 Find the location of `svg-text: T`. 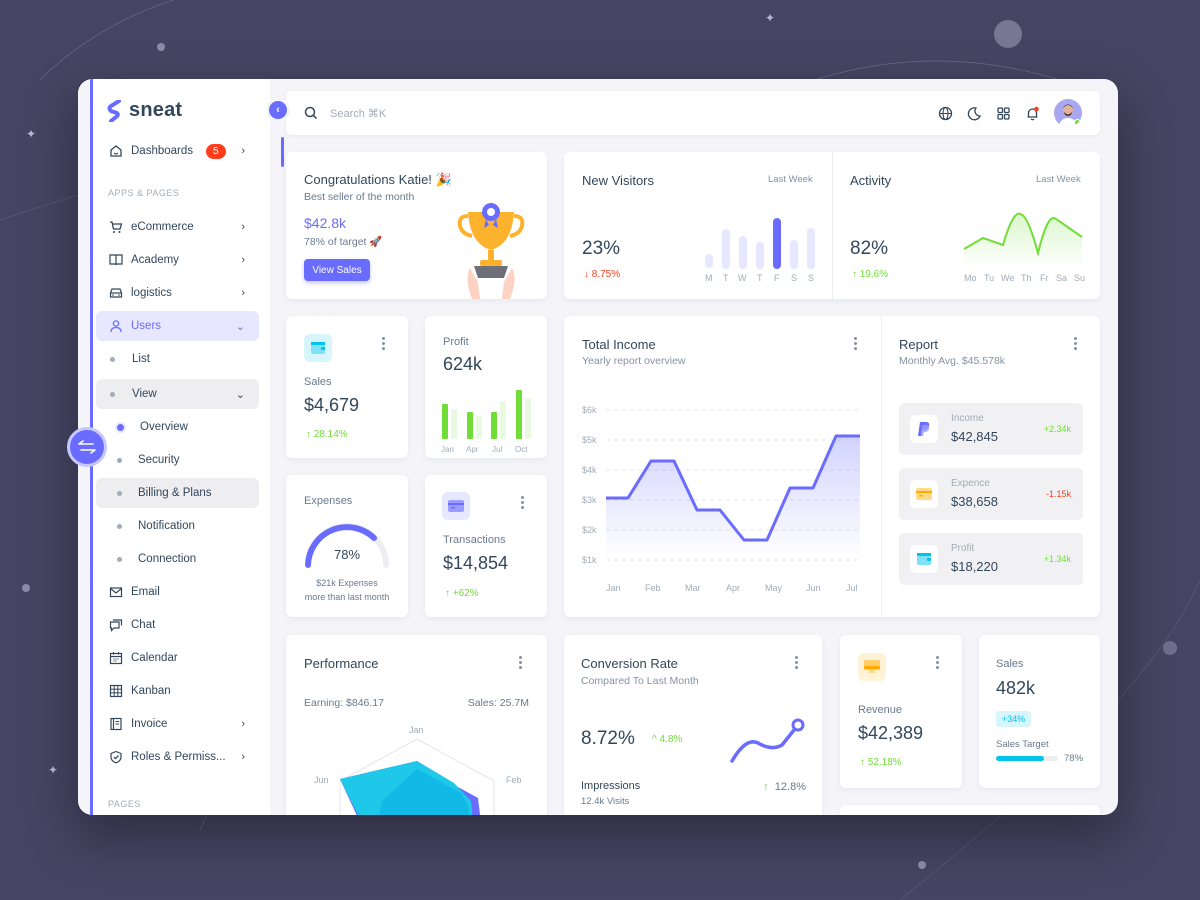

svg-text: T is located at coordinates (726, 278).